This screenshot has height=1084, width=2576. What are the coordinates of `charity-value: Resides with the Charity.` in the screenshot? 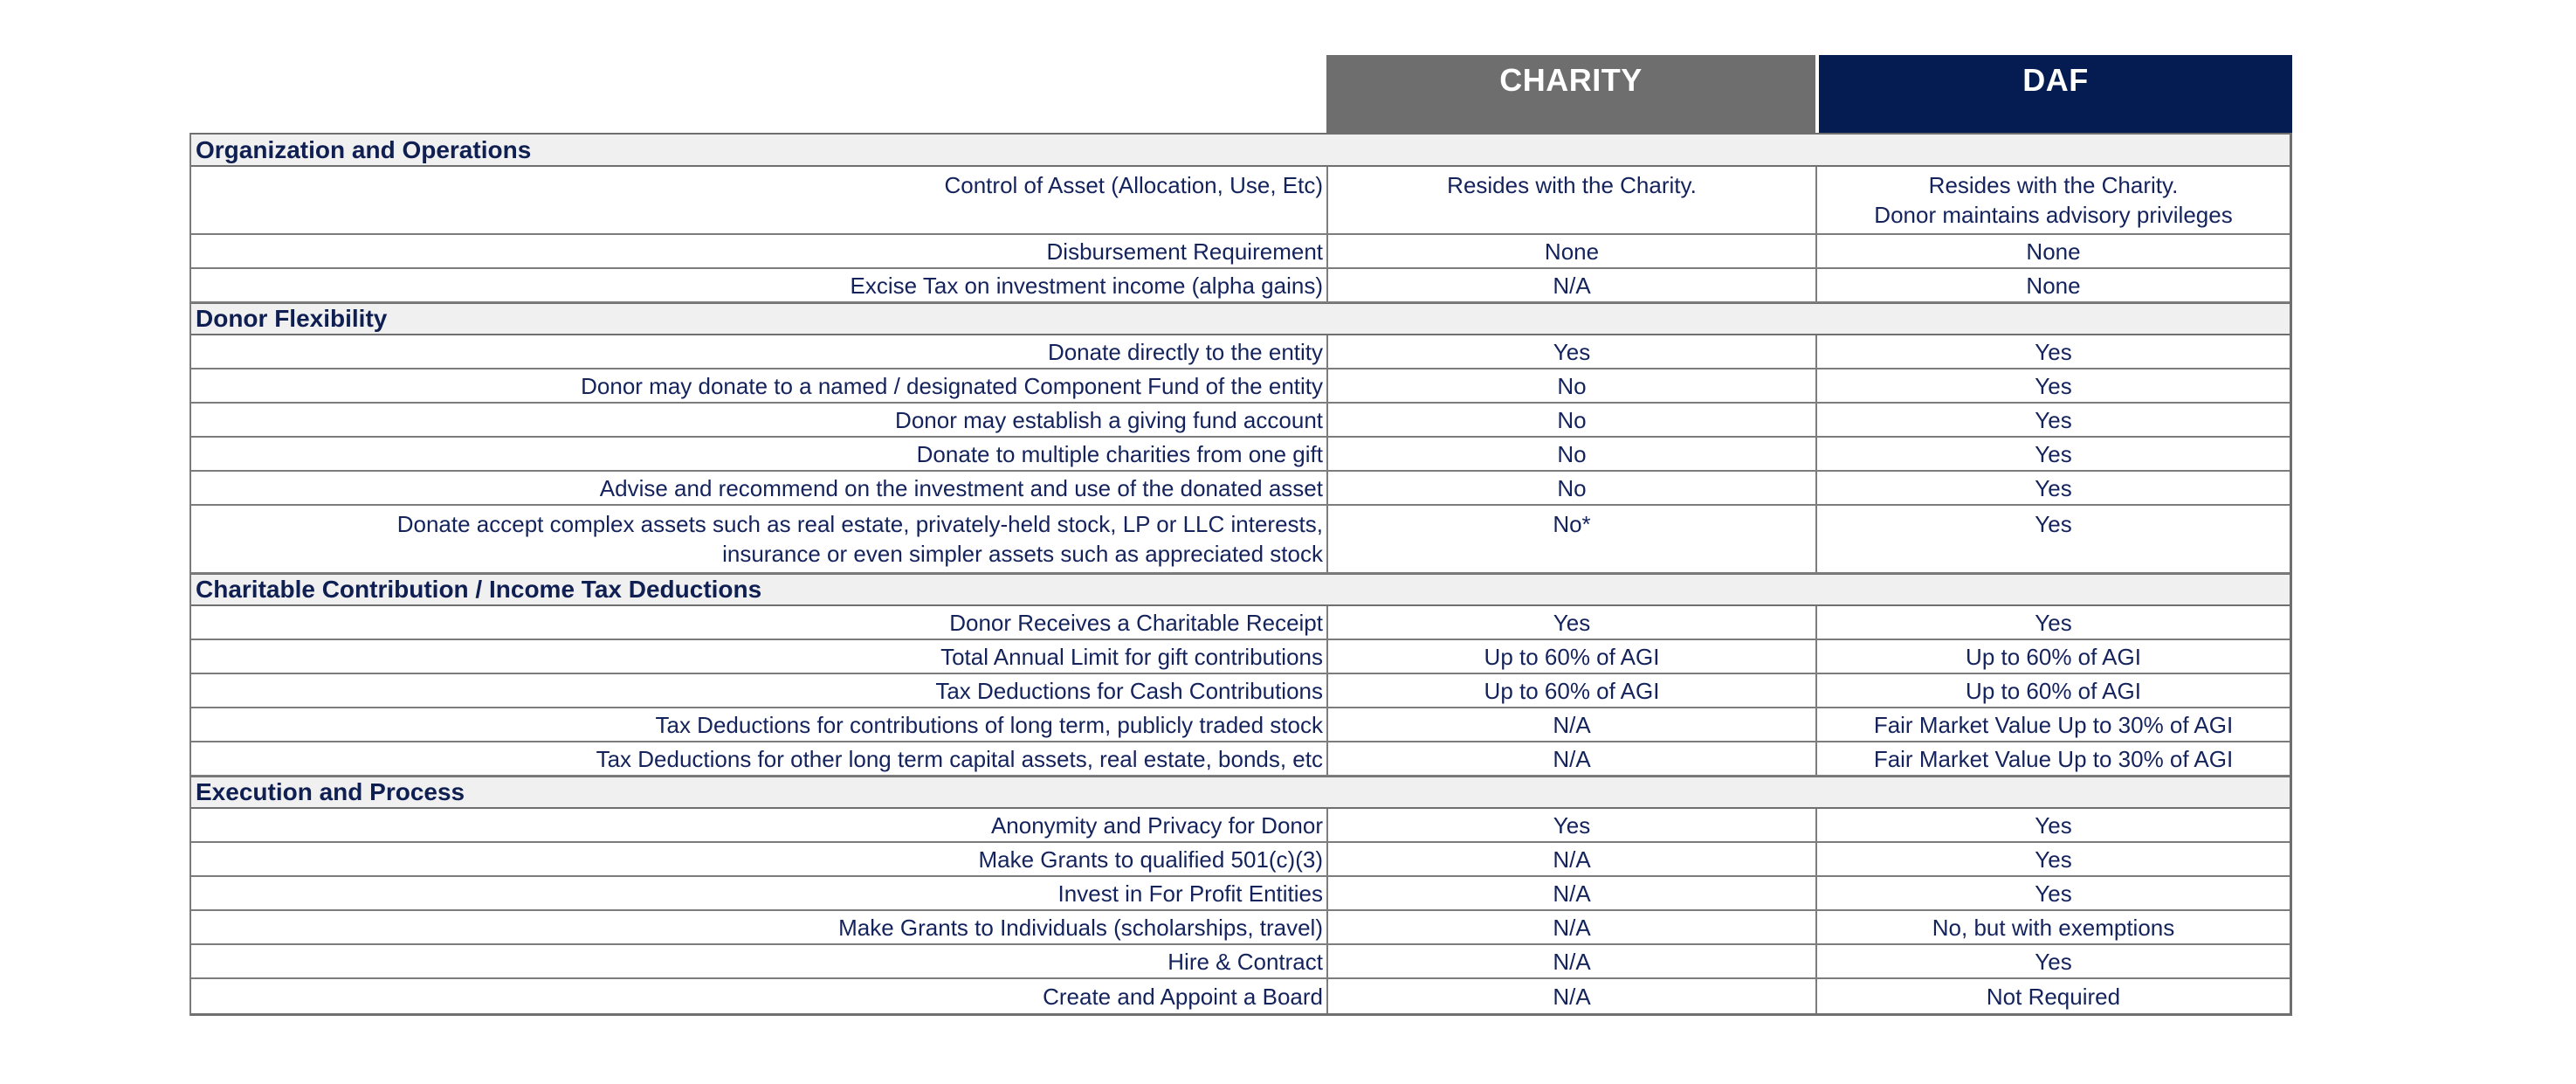 It's located at (1572, 200).